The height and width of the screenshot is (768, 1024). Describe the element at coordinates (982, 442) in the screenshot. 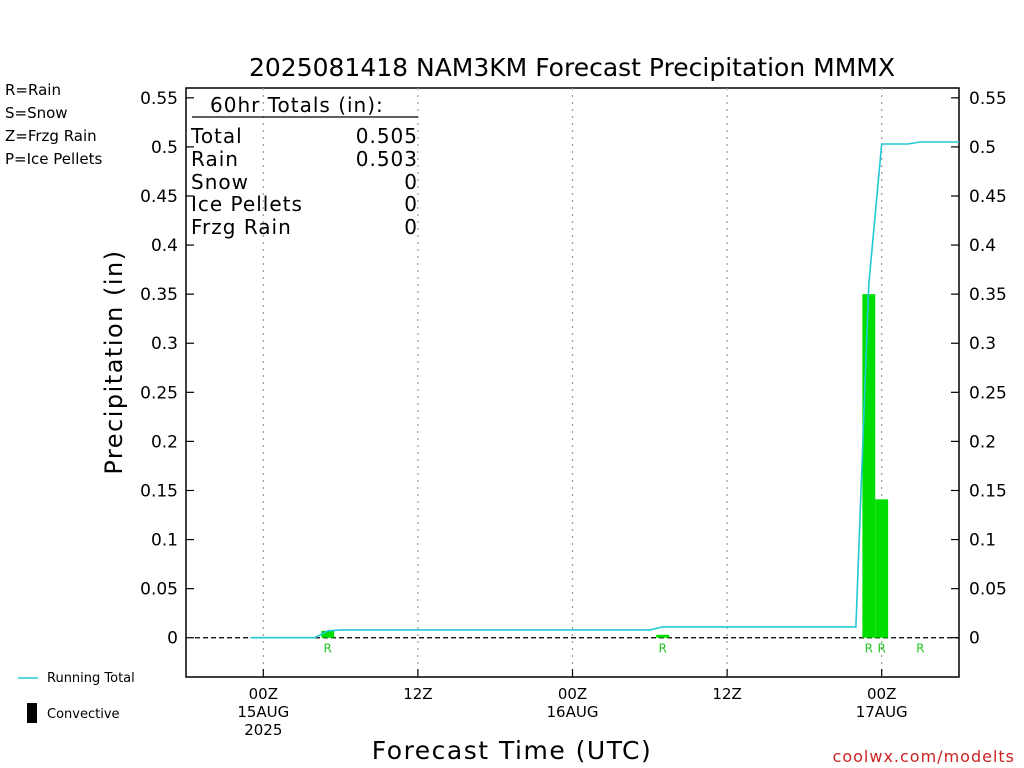

I see `y-tick-label-right: 0.2` at that location.